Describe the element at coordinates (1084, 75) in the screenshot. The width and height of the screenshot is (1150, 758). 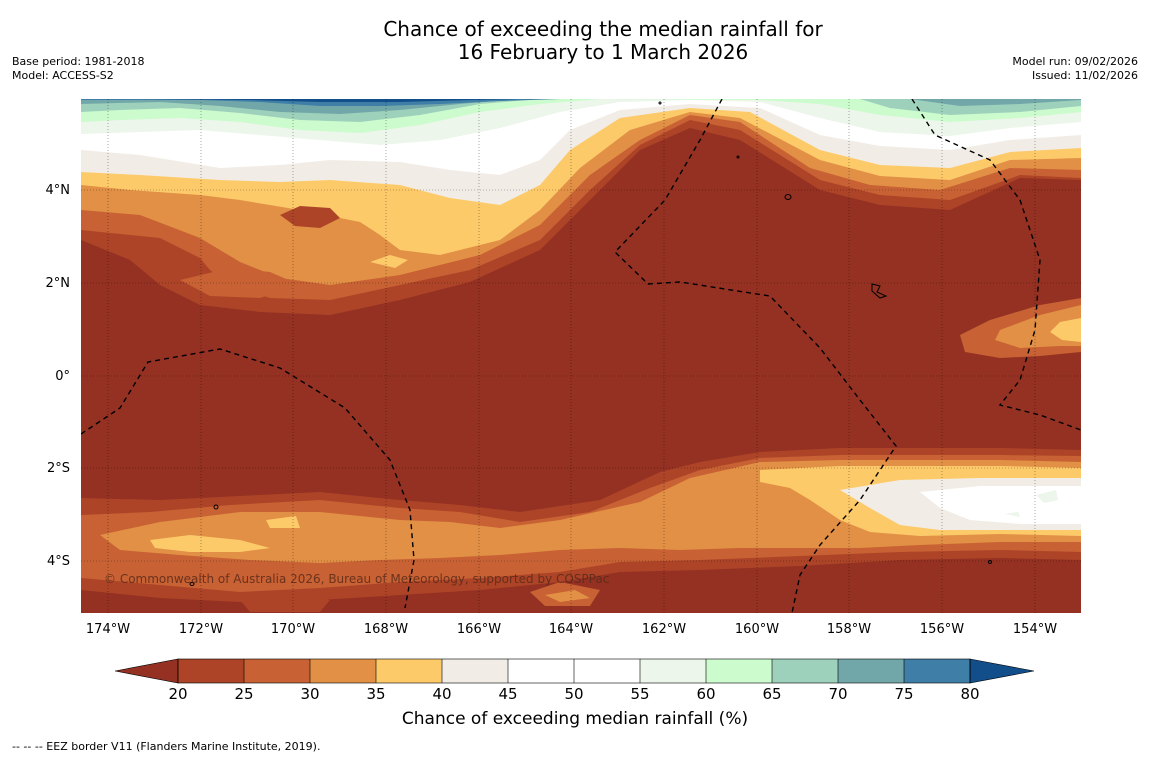
I see `issued-text: Issued: 11/02/2026` at that location.